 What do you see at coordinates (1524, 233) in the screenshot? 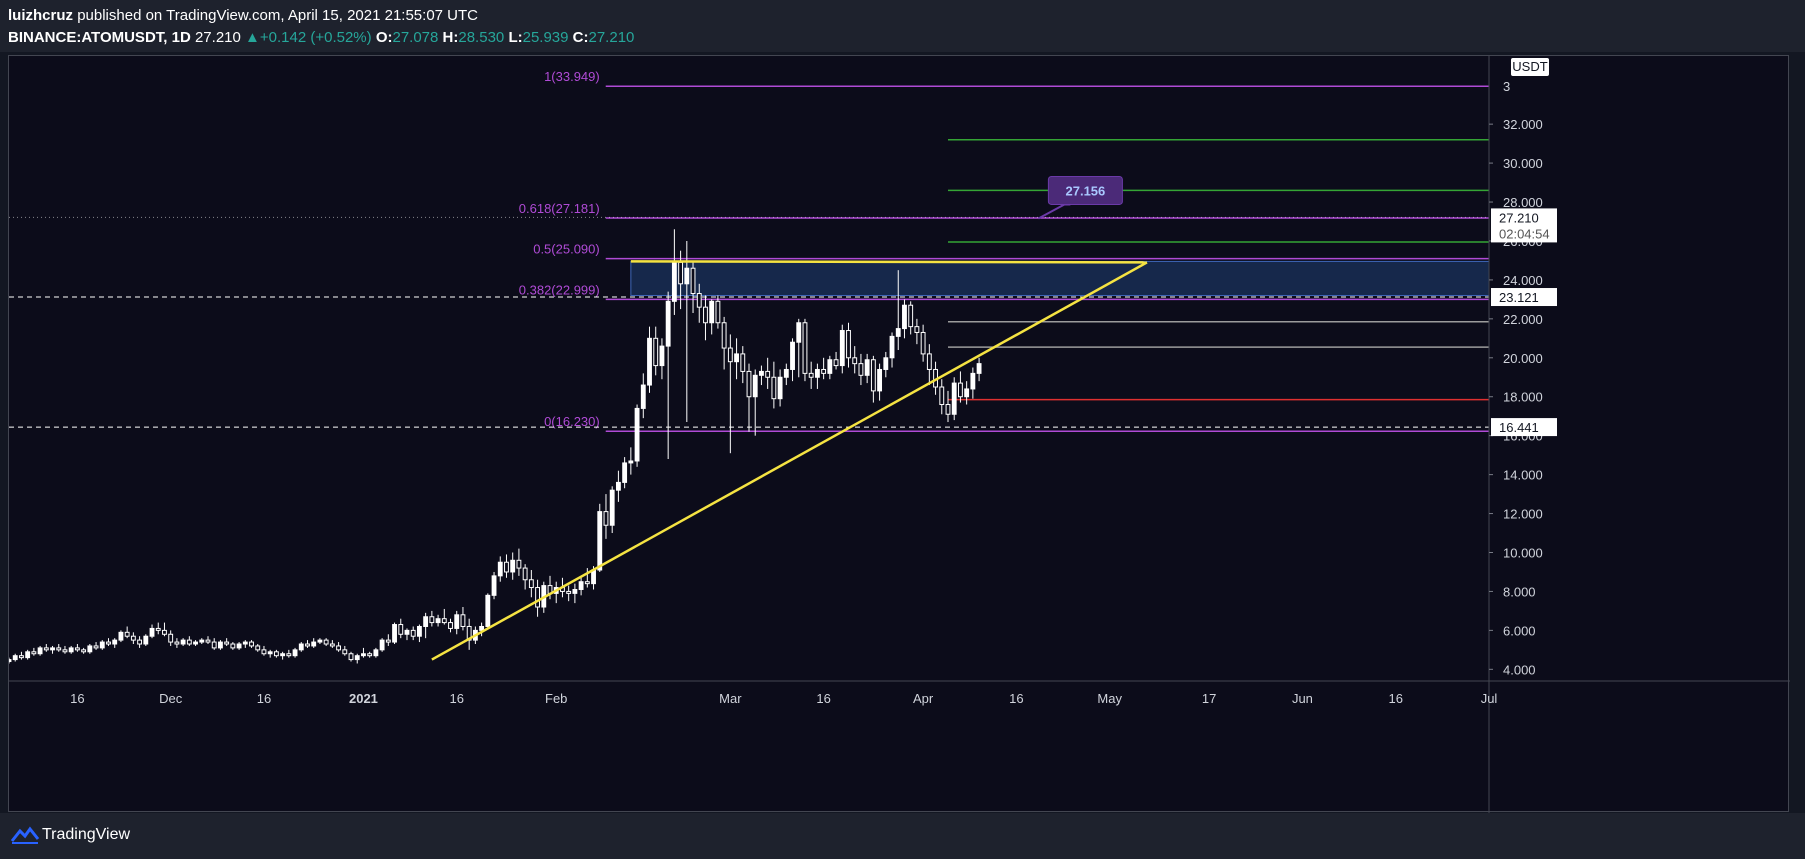
I see `countdown-label: 02:04:54` at bounding box center [1524, 233].